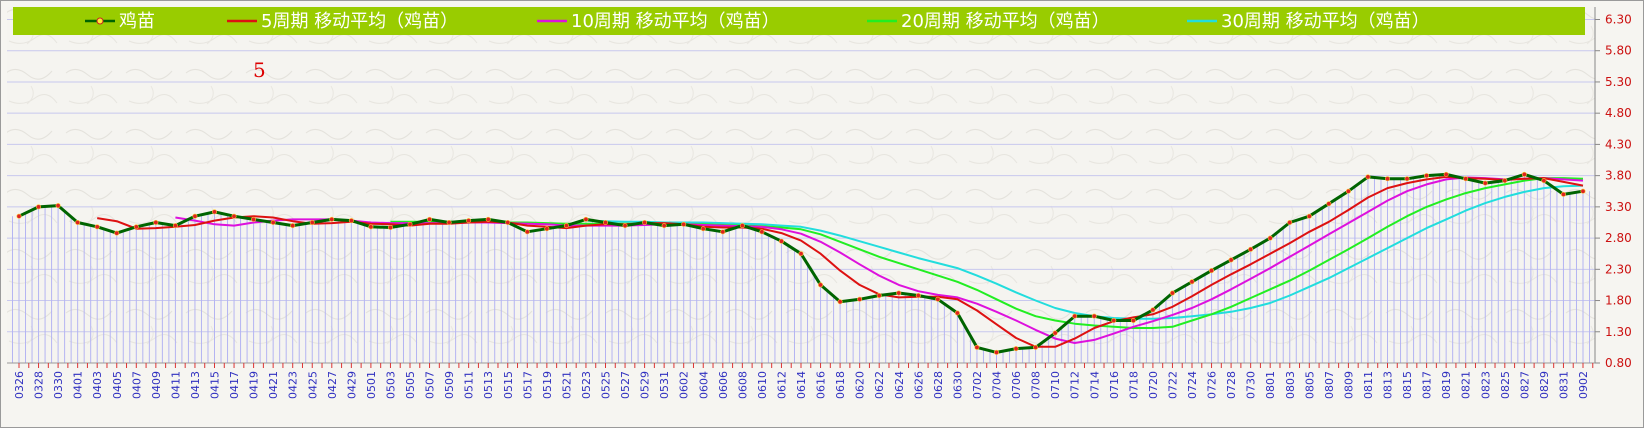 This screenshot has height=428, width=1644. I want to click on x-tick-label: 0517, so click(527, 385).